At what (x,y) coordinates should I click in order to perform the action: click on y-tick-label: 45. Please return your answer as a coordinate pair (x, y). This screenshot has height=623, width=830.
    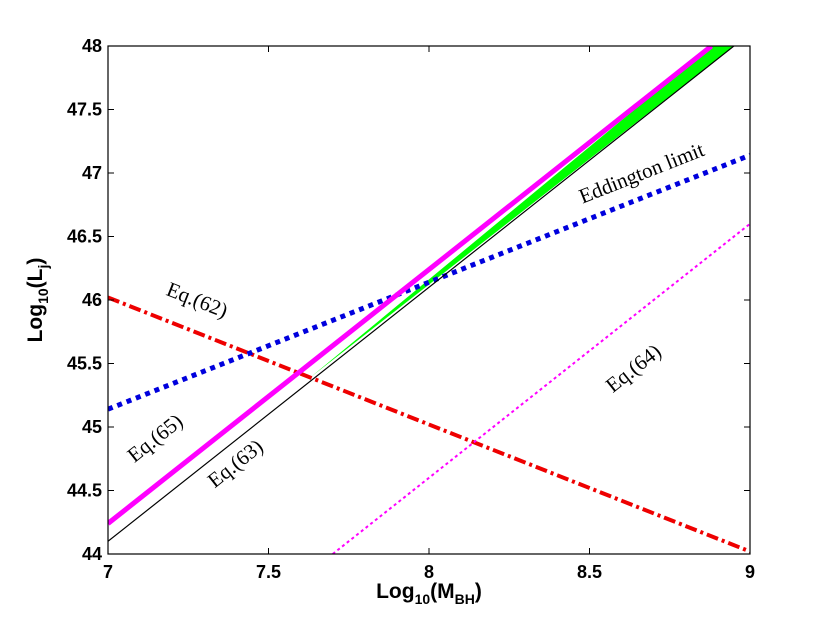
    Looking at the image, I should click on (92, 427).